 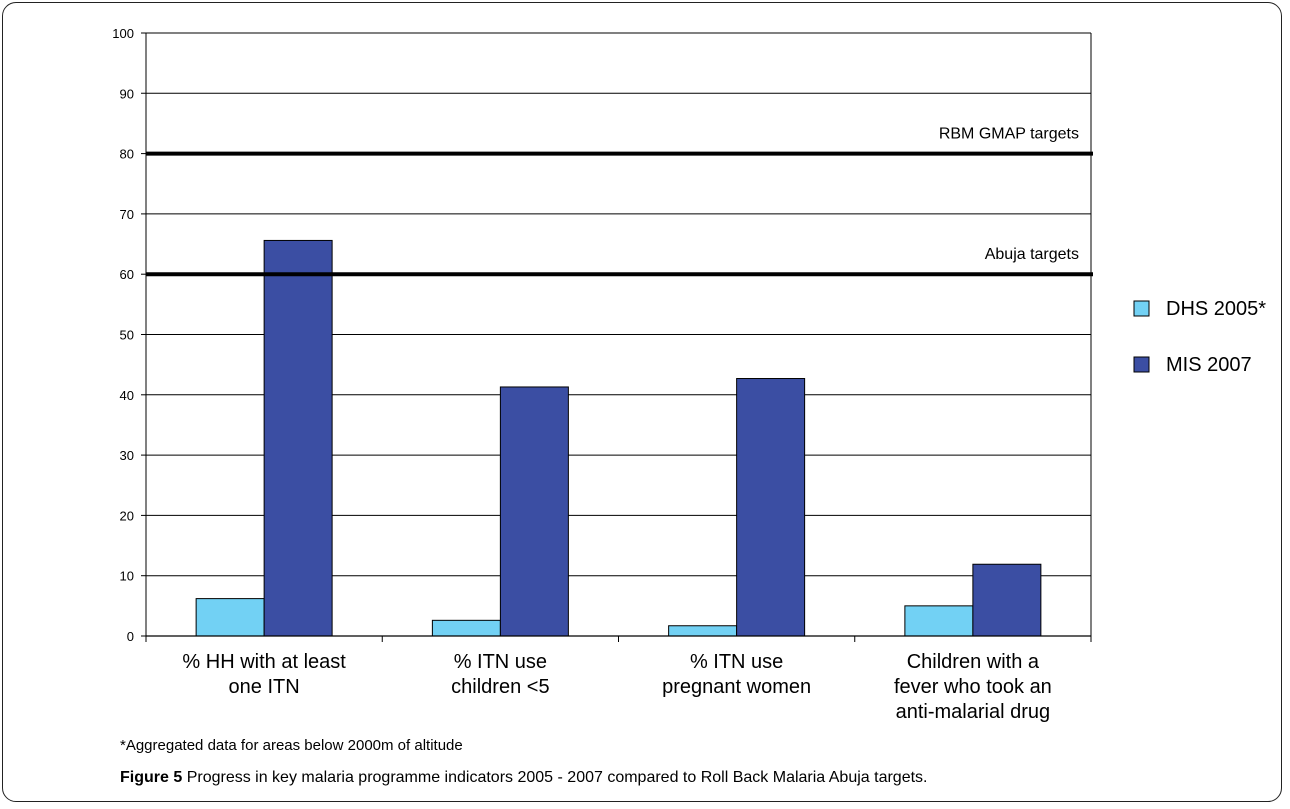 I want to click on y-tick-label: 30, so click(x=127, y=455).